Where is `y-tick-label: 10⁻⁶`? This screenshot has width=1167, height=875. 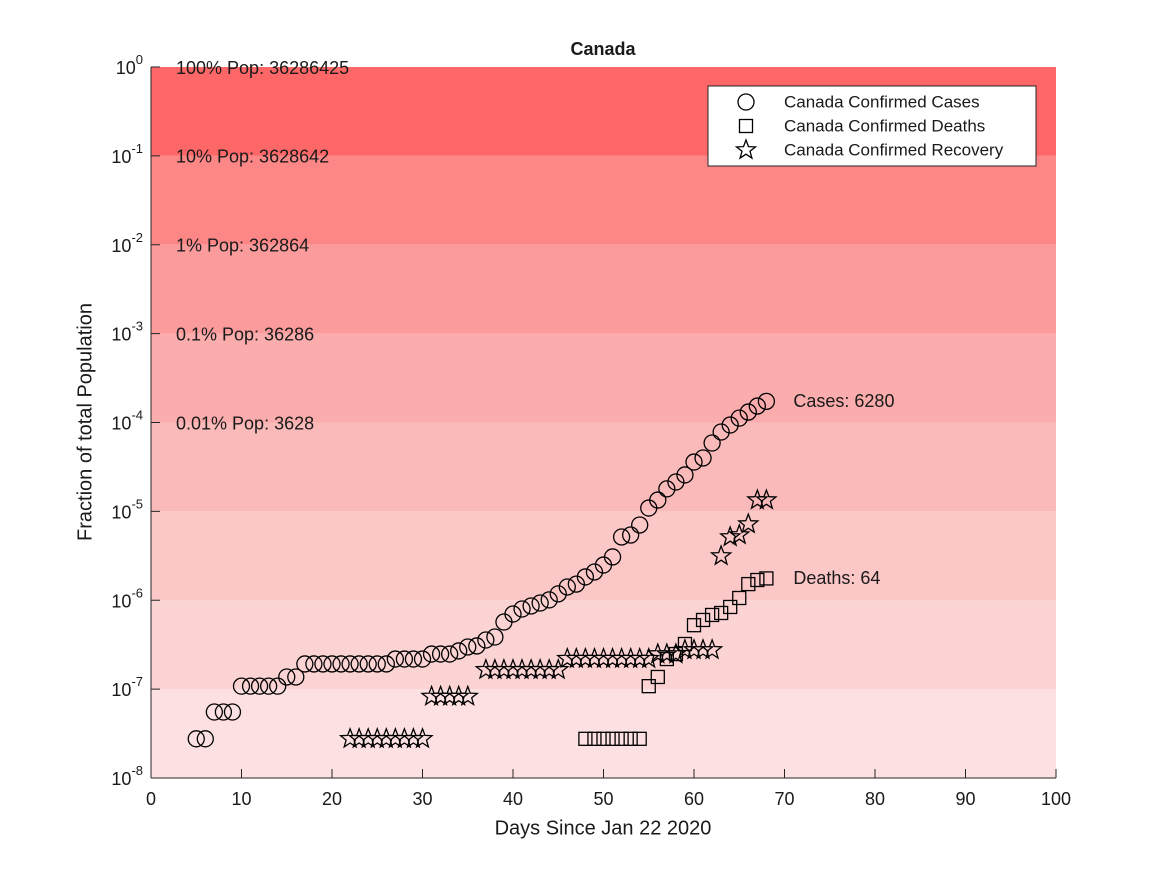
y-tick-label: 10⁻⁶ is located at coordinates (127, 598).